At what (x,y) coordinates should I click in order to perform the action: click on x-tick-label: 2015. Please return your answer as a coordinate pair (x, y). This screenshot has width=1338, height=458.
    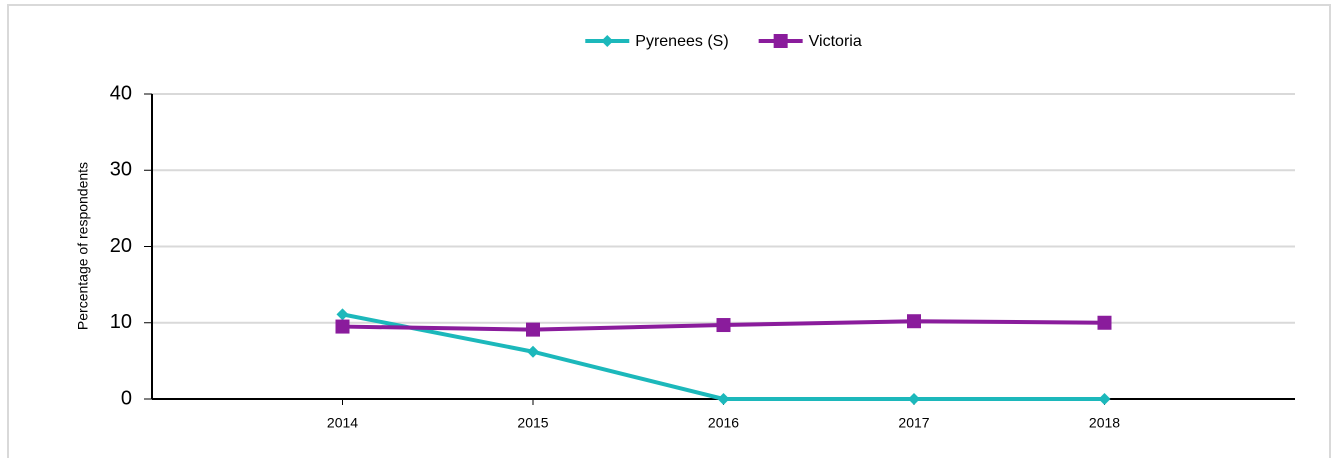
    Looking at the image, I should click on (532, 423).